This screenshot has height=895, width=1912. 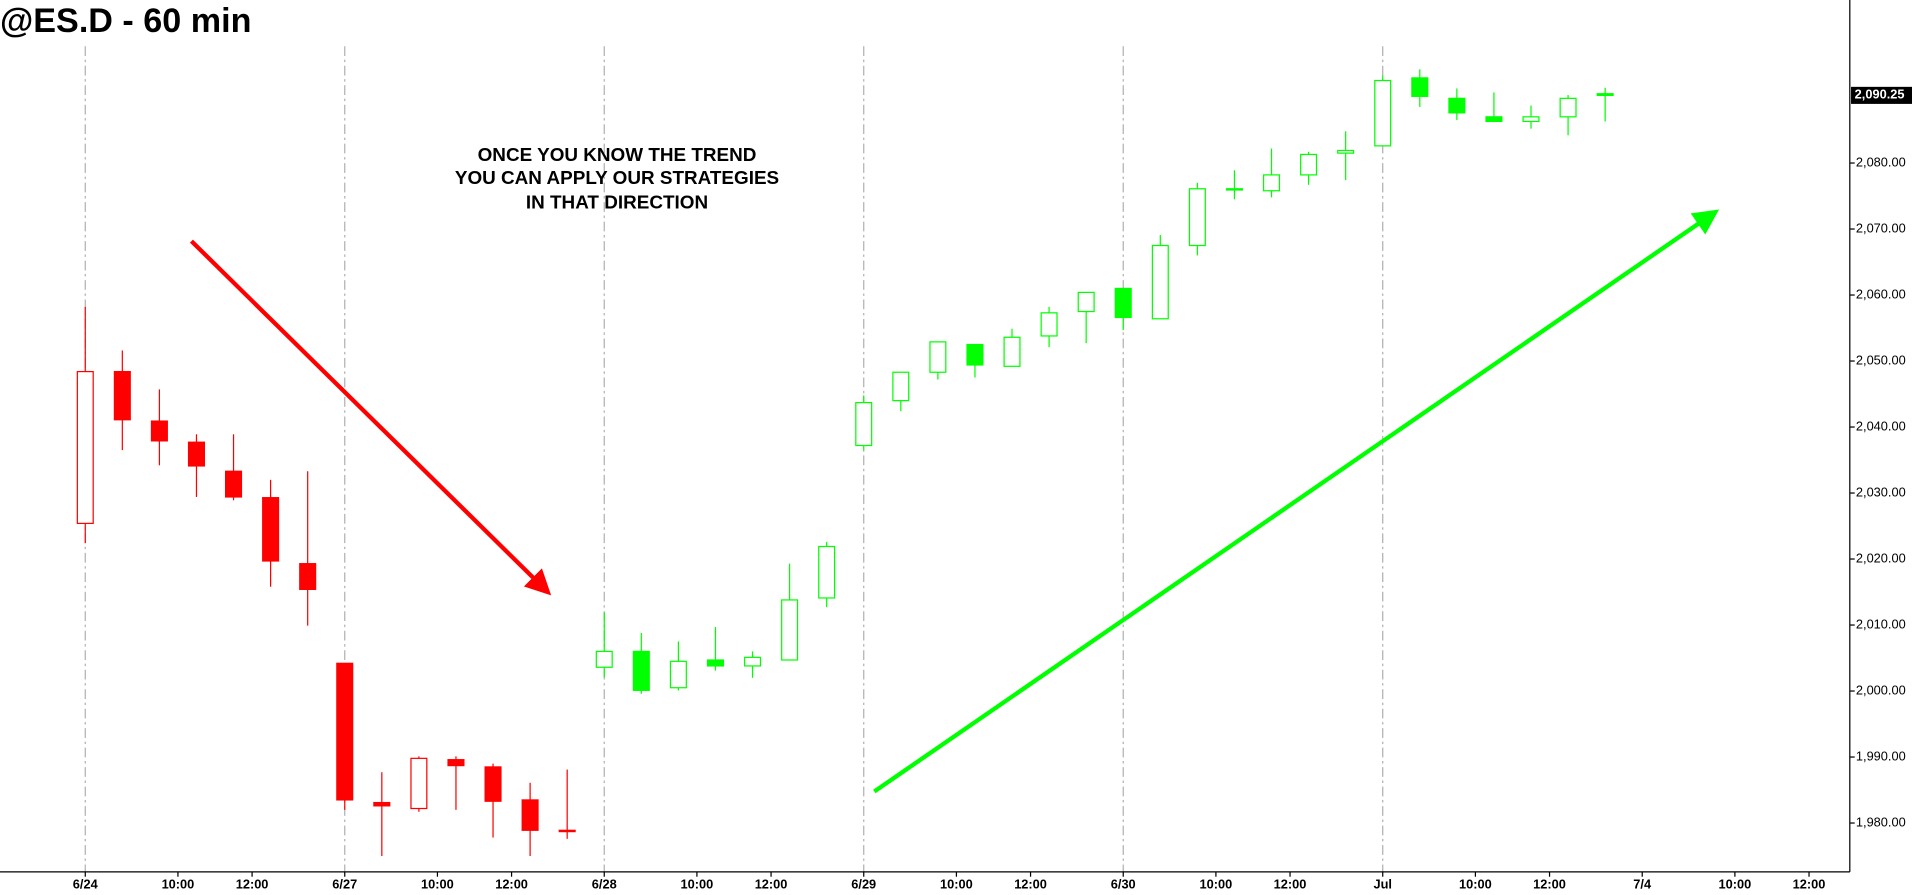 What do you see at coordinates (1881, 557) in the screenshot?
I see `y-tick-label: 2,020.00` at bounding box center [1881, 557].